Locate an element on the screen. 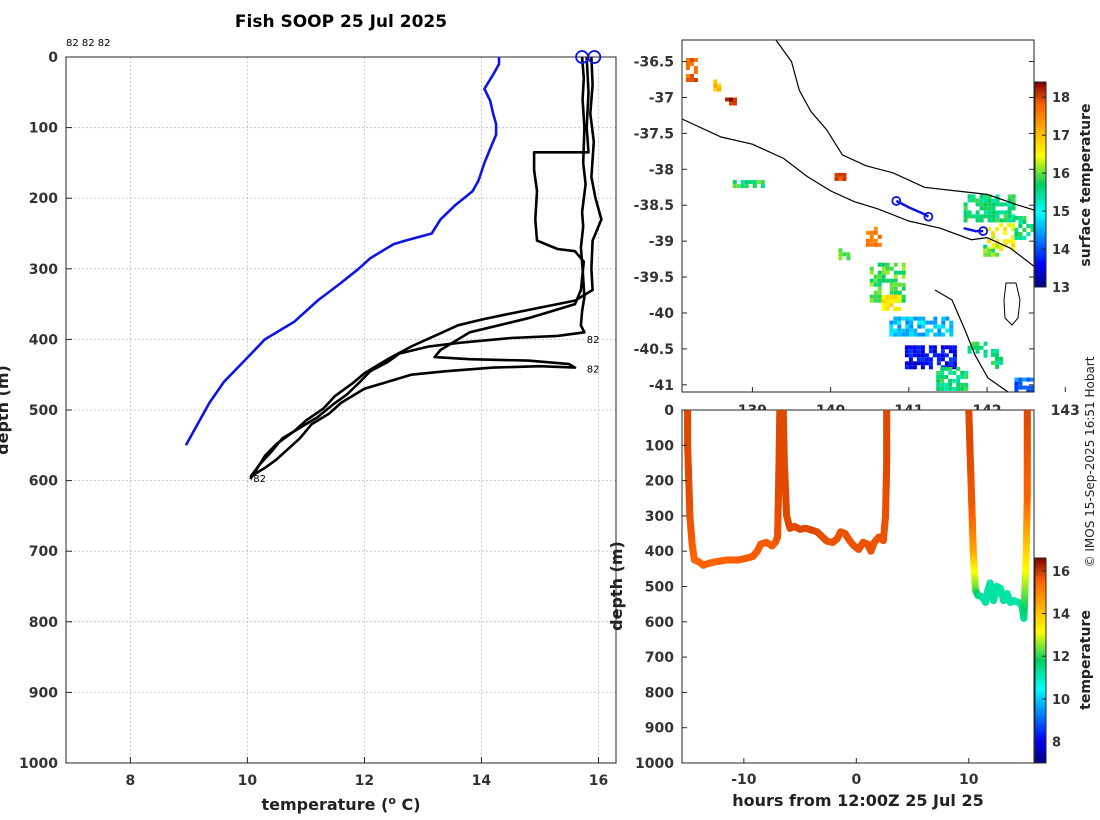  map-colorbar-label: surface temperature is located at coordinates (1086, 184).